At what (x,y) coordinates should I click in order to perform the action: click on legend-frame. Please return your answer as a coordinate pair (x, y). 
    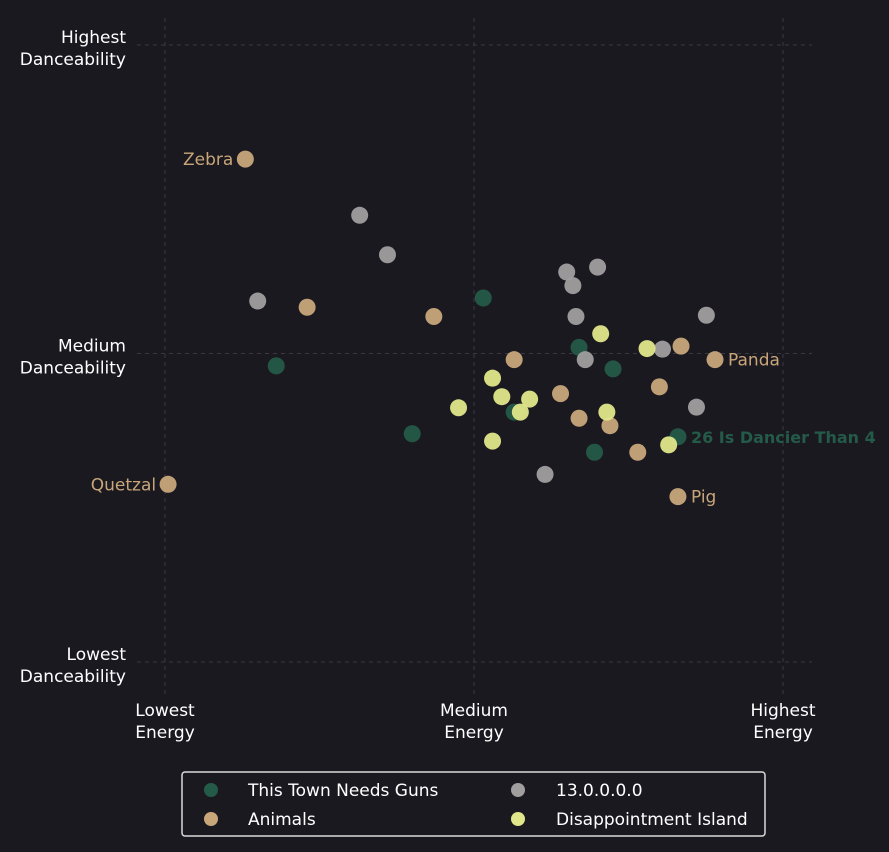
    Looking at the image, I should click on (473, 804).